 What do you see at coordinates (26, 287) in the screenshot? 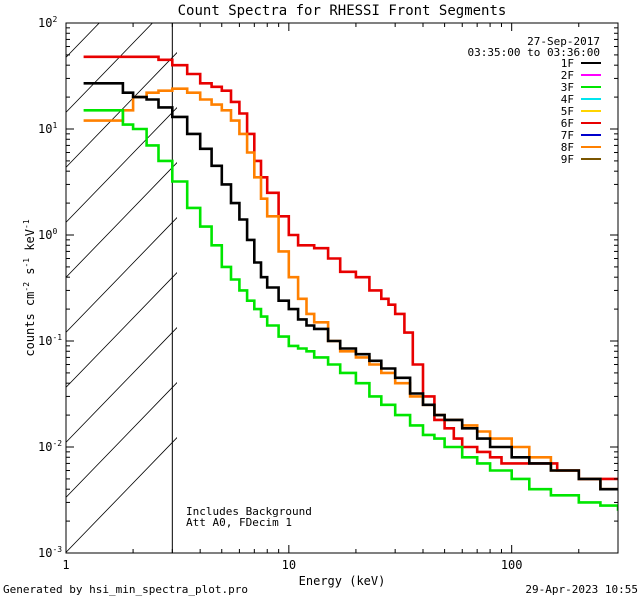
I see `y-axis-label-exp1: -2` at bounding box center [26, 287].